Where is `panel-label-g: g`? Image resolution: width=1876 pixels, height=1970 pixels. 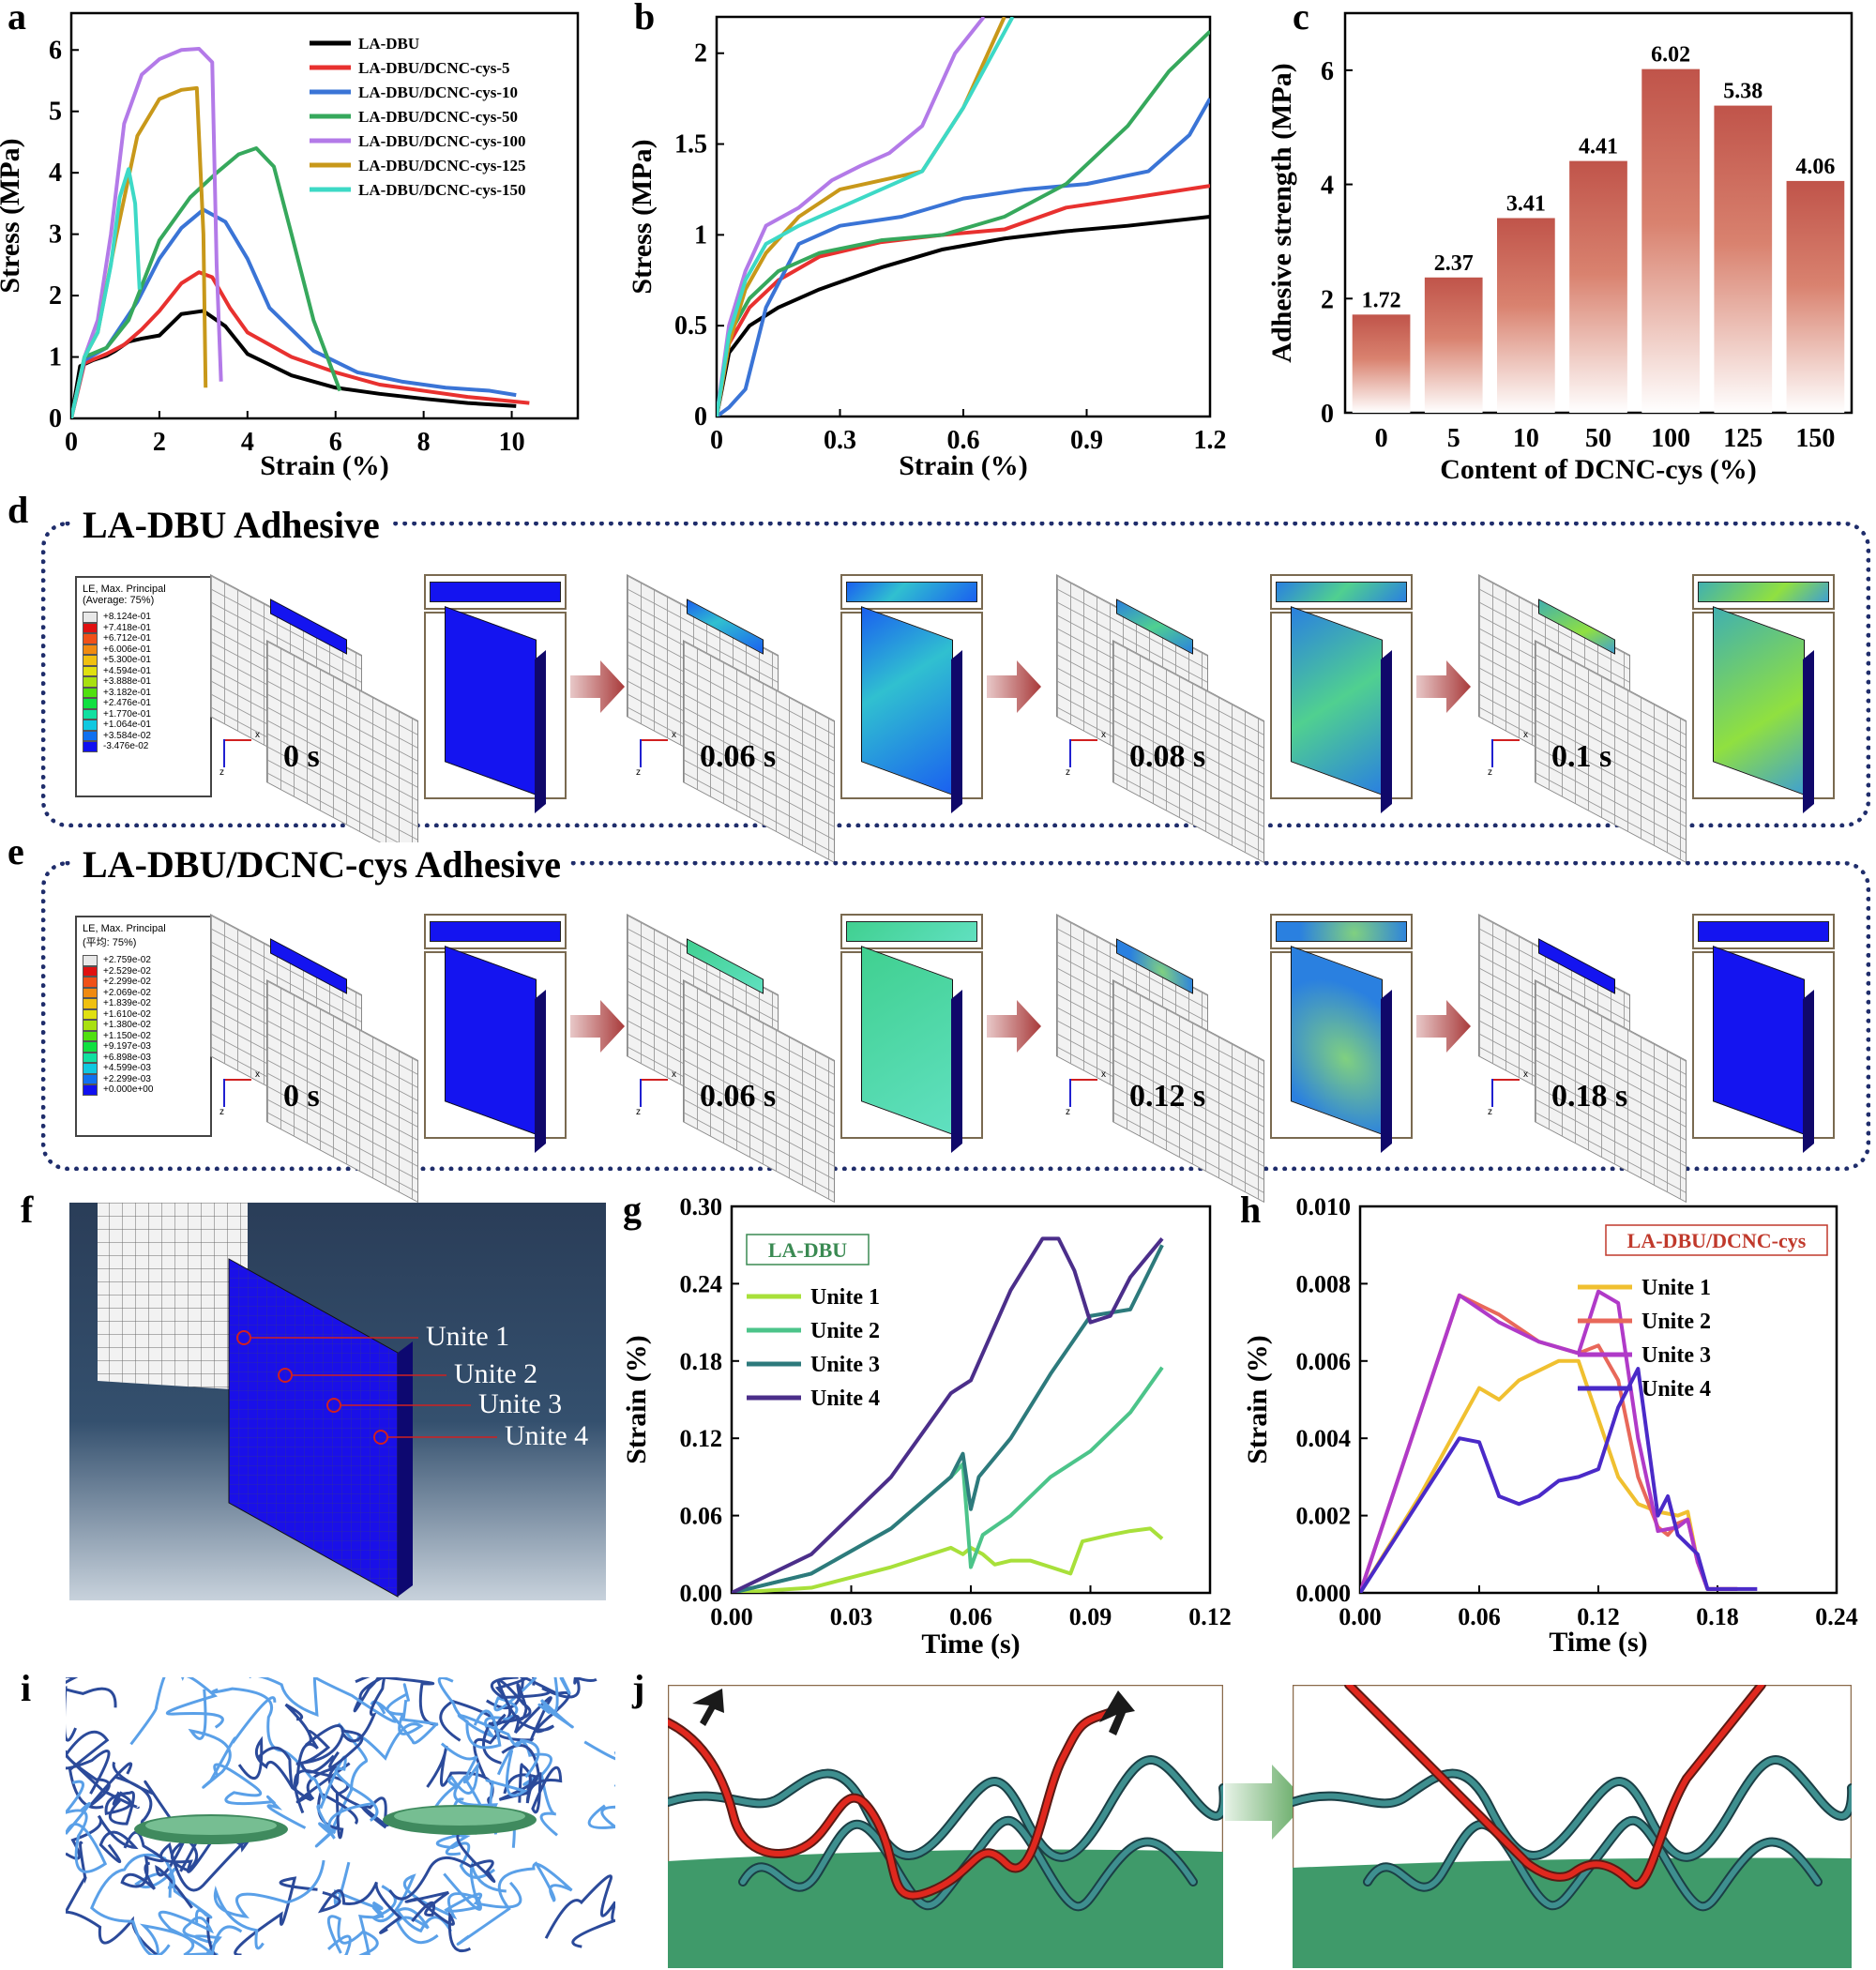
panel-label-g: g is located at coordinates (632, 1210).